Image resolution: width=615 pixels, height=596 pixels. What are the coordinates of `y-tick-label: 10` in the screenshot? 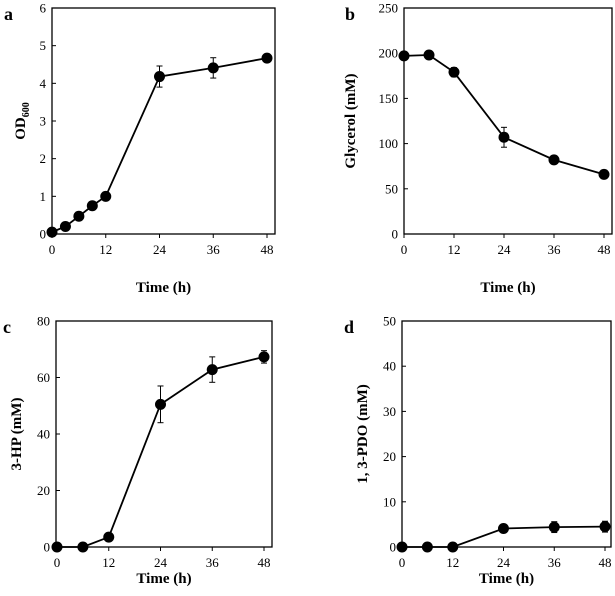 It's located at (389, 501).